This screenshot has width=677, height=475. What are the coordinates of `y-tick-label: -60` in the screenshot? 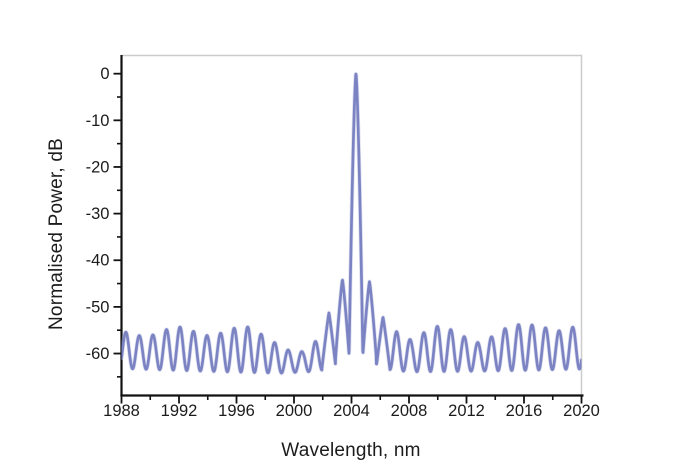 It's located at (98, 354).